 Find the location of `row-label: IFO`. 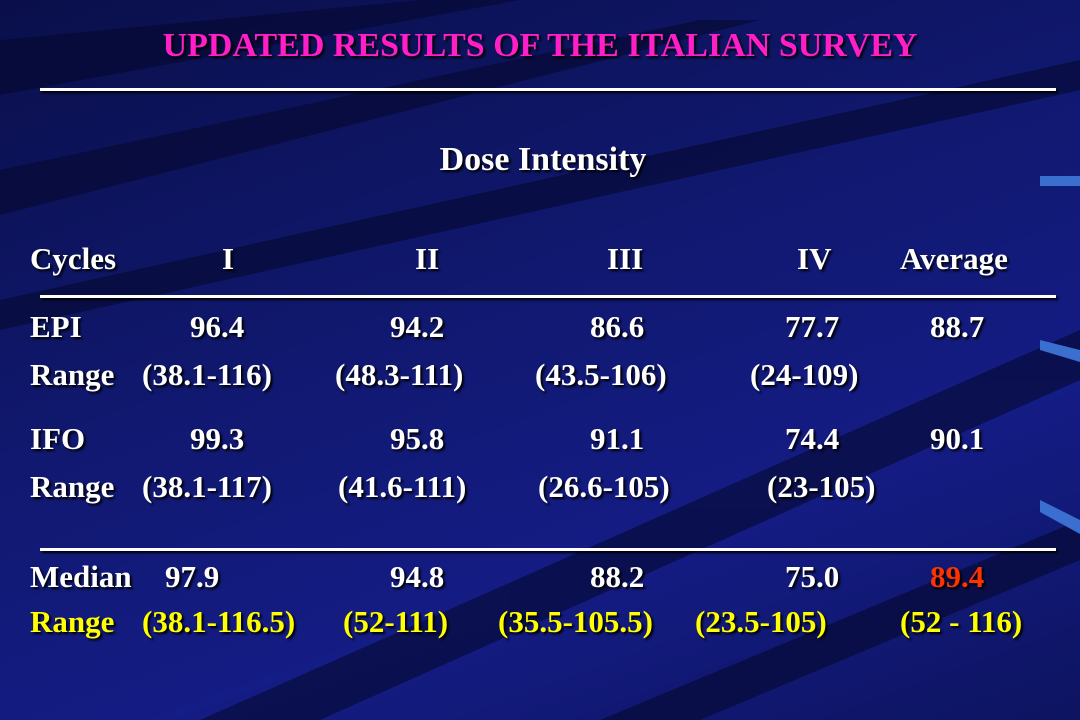

row-label: IFO is located at coordinates (58, 438).